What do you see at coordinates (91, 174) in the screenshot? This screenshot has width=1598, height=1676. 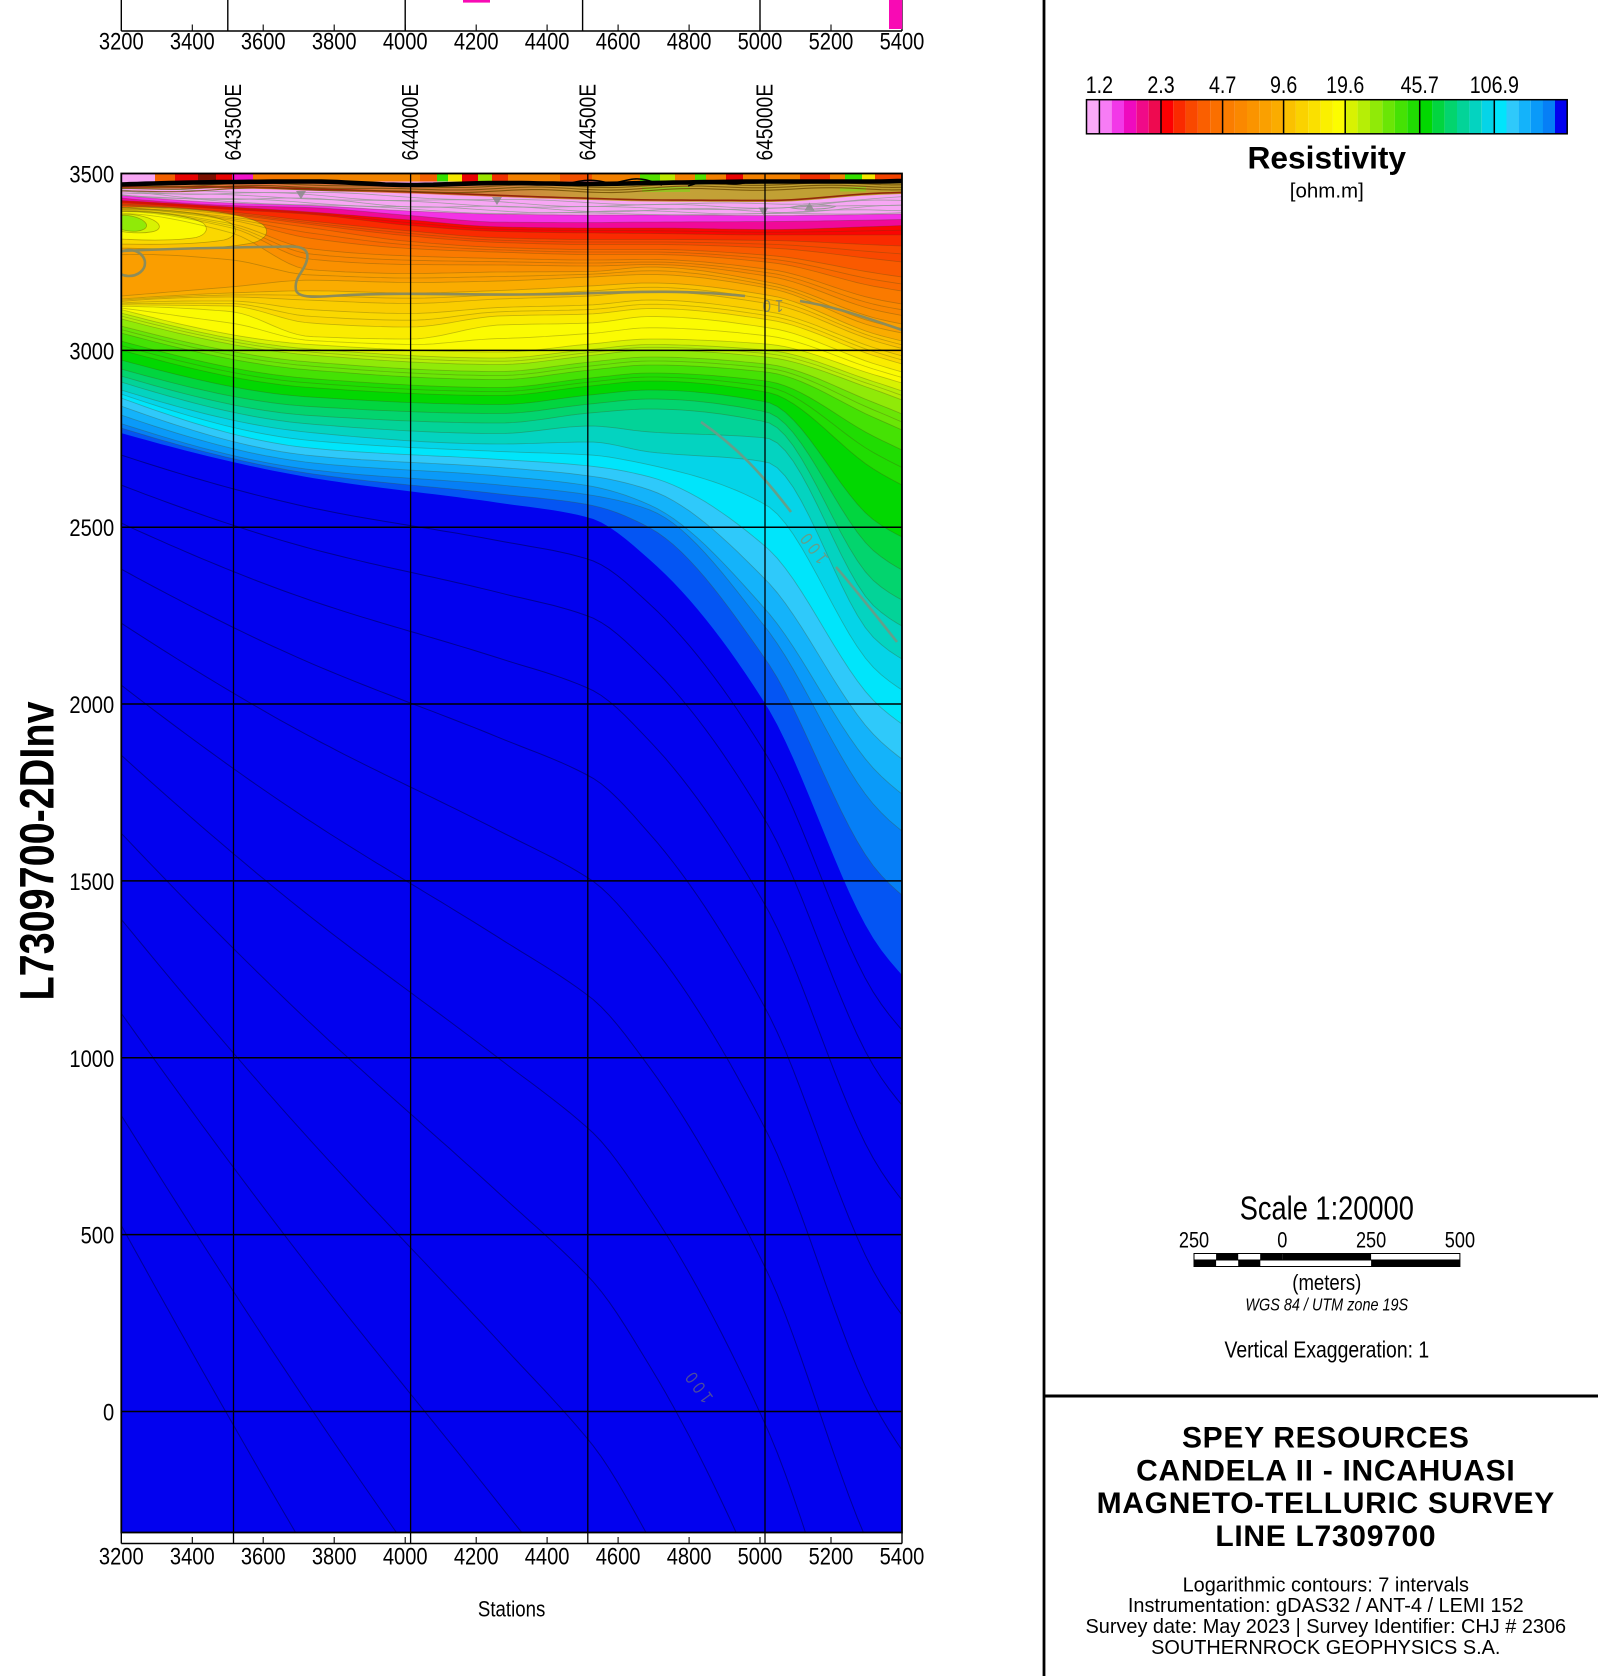 I see `svg-text: 3500` at bounding box center [91, 174].